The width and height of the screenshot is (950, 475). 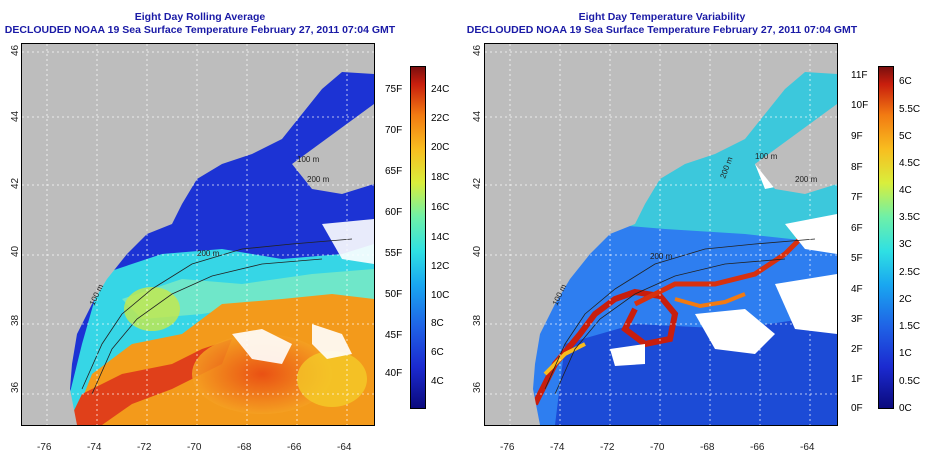 What do you see at coordinates (859, 75) in the screenshot?
I see `colorbar-f-label: 11F` at bounding box center [859, 75].